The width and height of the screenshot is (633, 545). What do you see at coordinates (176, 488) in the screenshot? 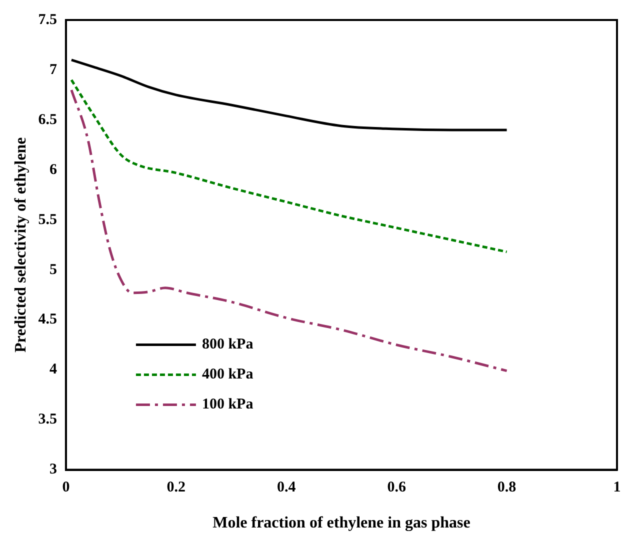
I see `x-tick-label: 0.2` at bounding box center [176, 488].